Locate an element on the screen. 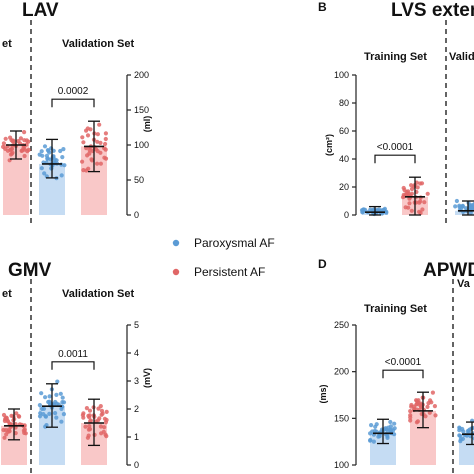  y-axis-label: (cm²) is located at coordinates (329, 145).